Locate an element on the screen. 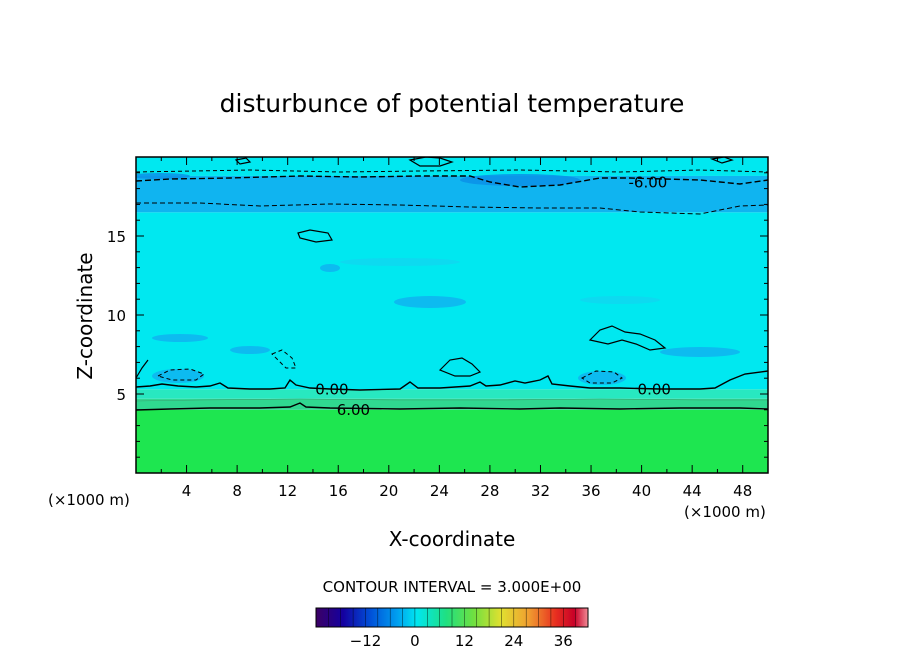 Image resolution: width=904 pixels, height=654 pixels. x-tick-label: 12 is located at coordinates (287, 491).